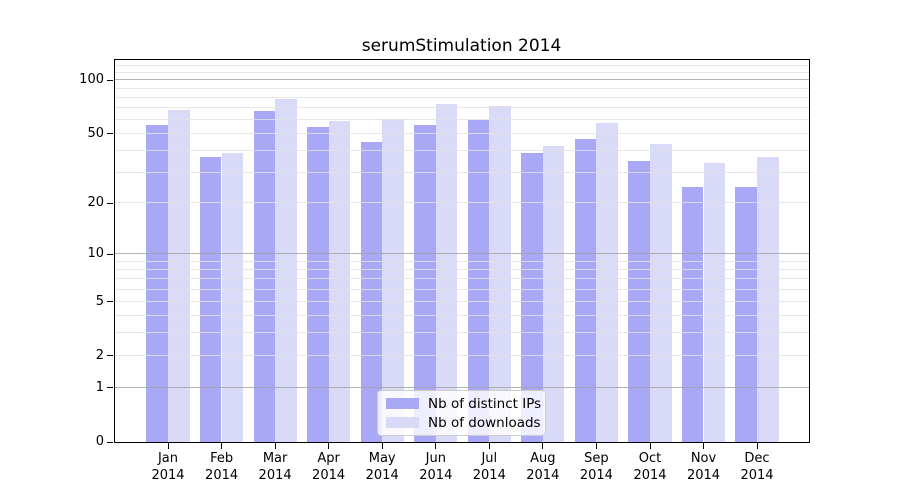 This screenshot has width=900, height=500. I want to click on bar-downloads-jun, so click(446, 272).